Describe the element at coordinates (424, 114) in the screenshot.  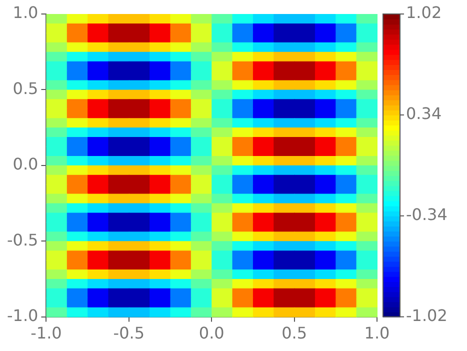
I see `color-bar-label: 0.34` at that location.